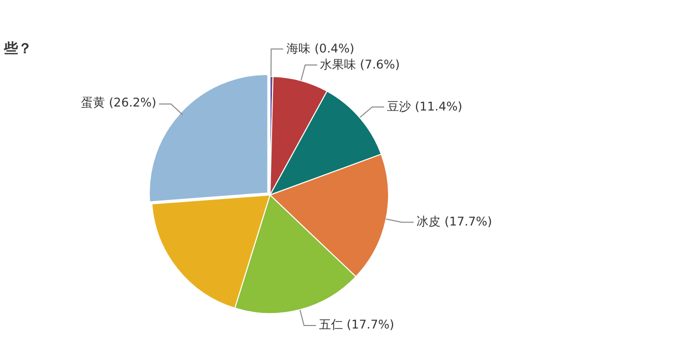  Describe the element at coordinates (424, 106) in the screenshot. I see `slice-label: 豆沙 (11.4%)` at that location.